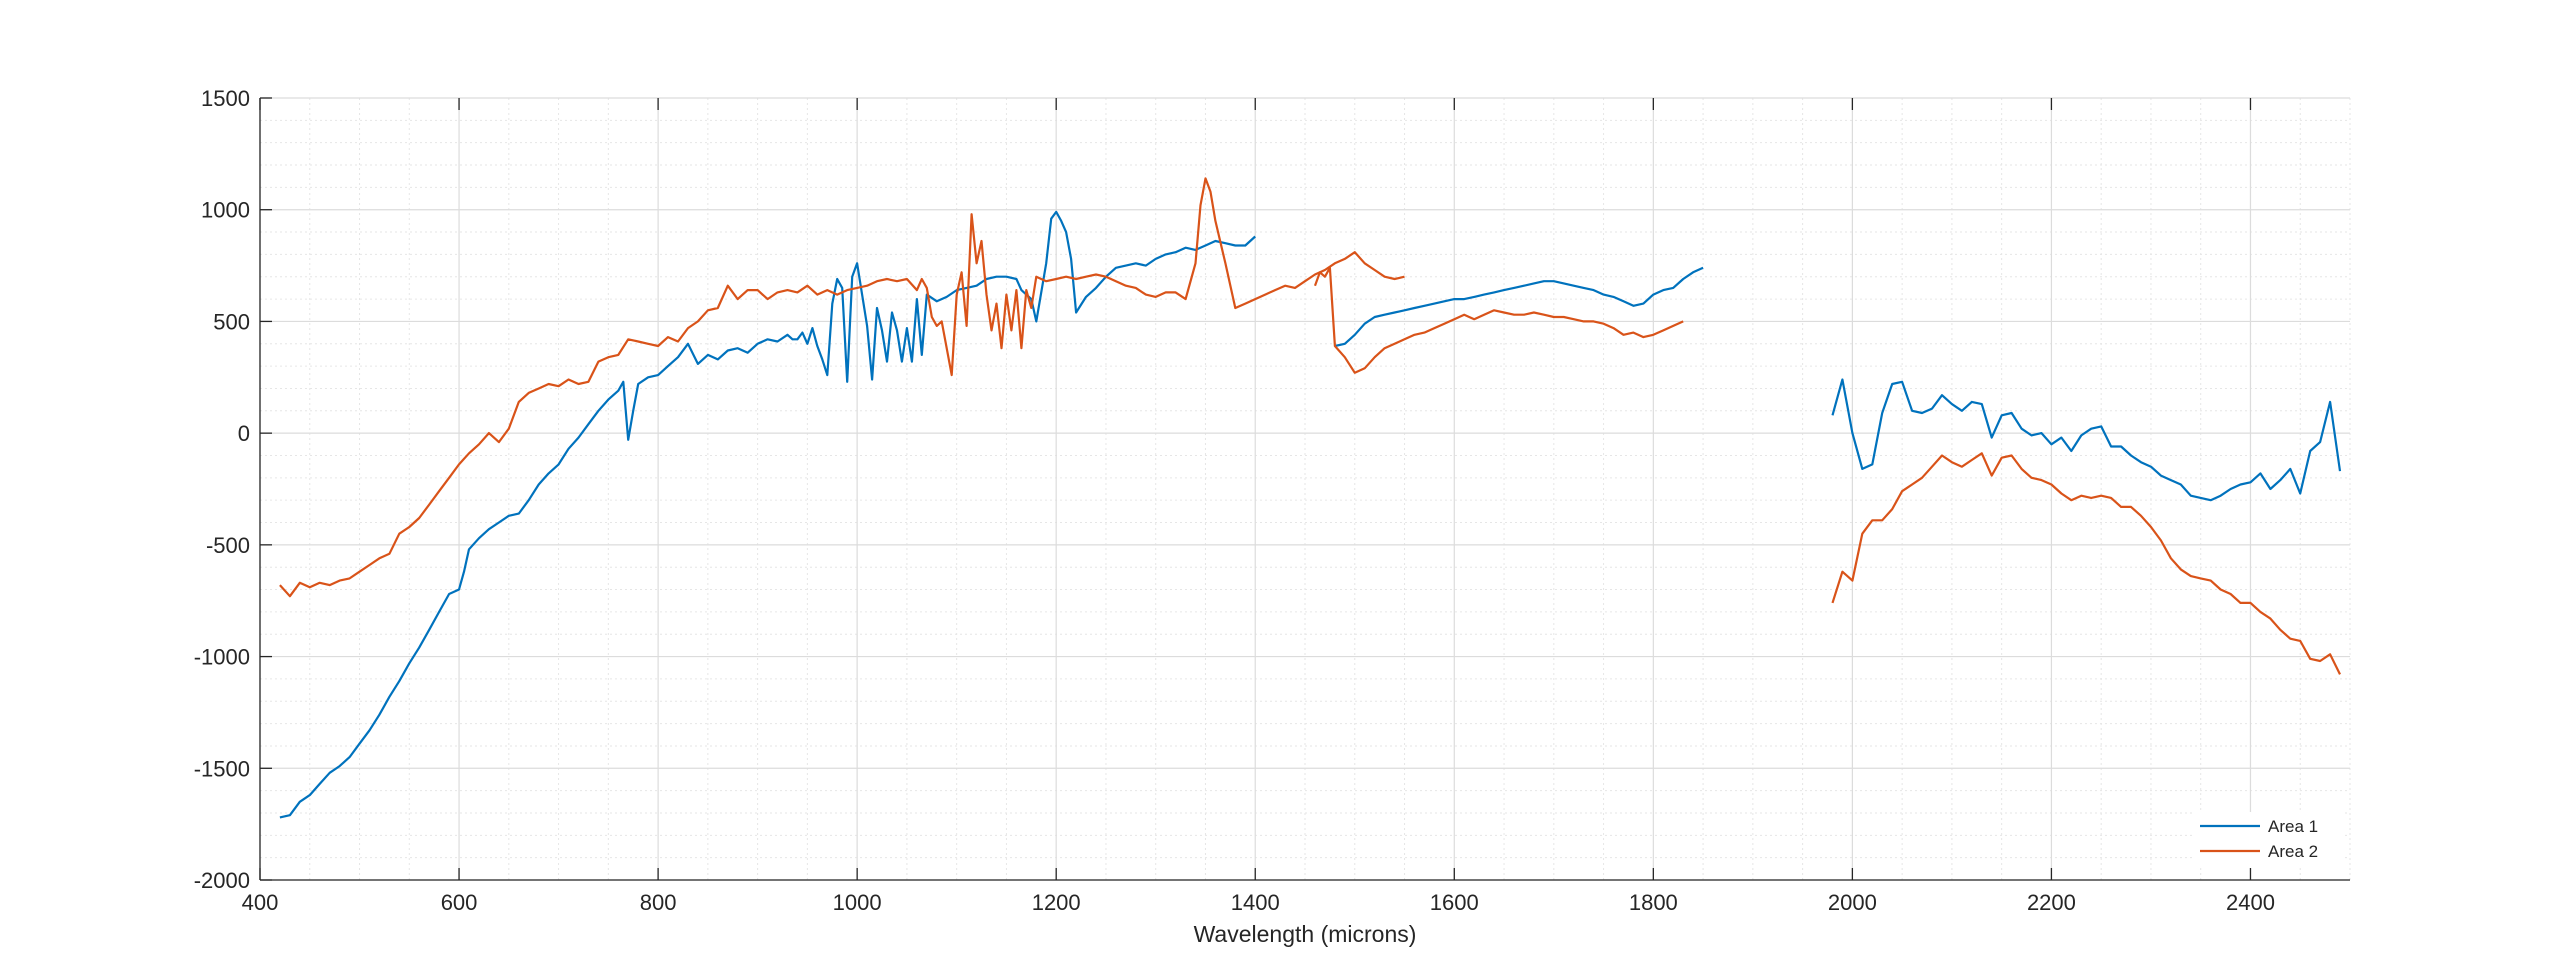 The image size is (2560, 960). What do you see at coordinates (225, 98) in the screenshot?
I see `y-tick-label: 1500` at bounding box center [225, 98].